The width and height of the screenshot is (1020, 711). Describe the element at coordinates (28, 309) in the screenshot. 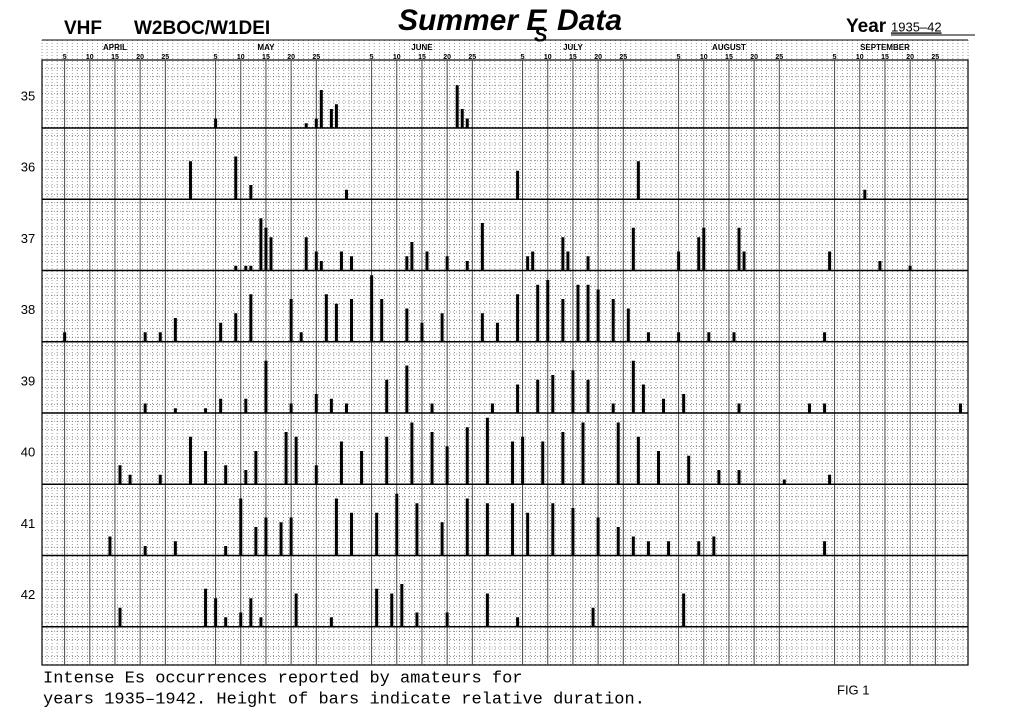

I see `row-label: 38` at that location.